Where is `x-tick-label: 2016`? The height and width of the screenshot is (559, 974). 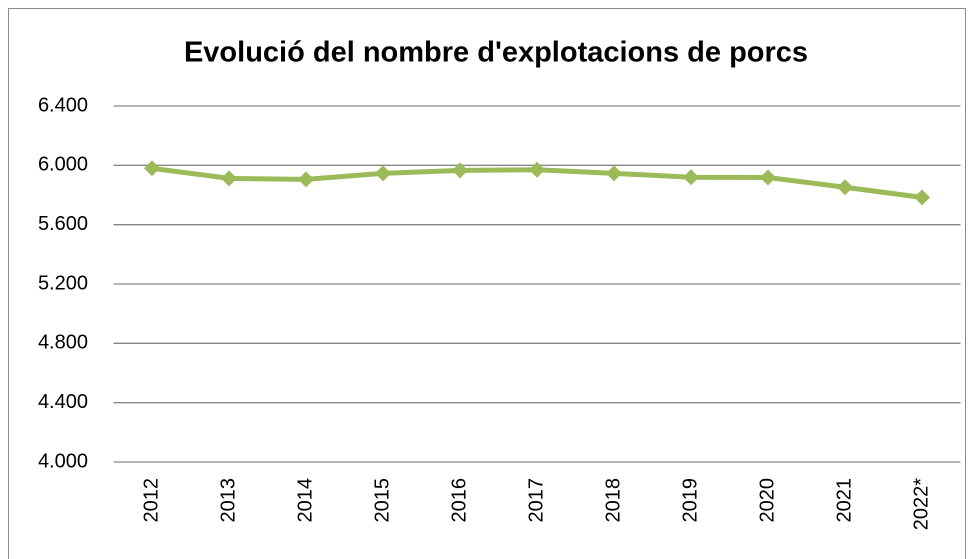
x-tick-label: 2016 is located at coordinates (459, 500).